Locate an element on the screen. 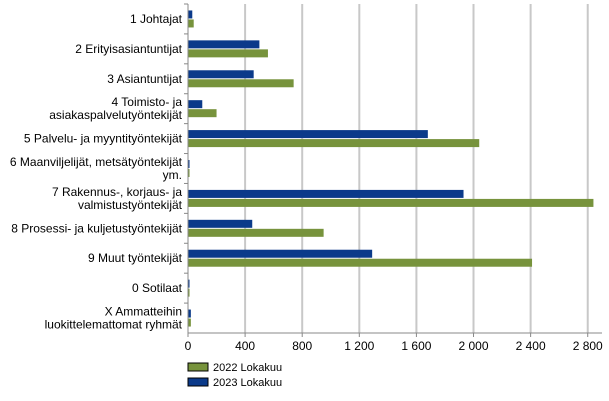  x-tick-label: 0 is located at coordinates (188, 346).